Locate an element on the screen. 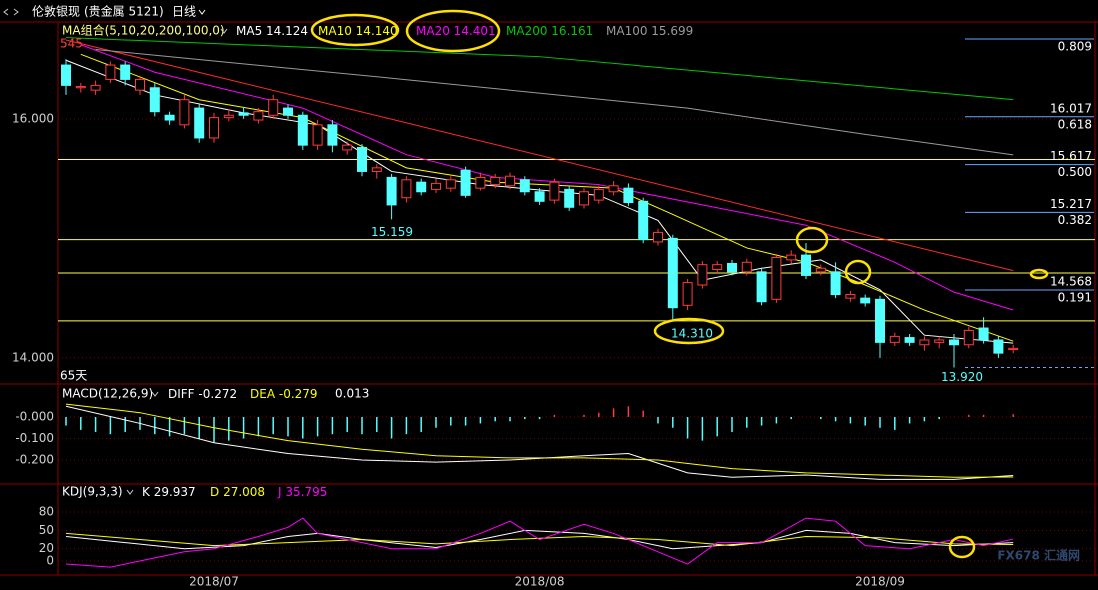 This screenshot has width=1098, height=590. legend-value: 14.124 is located at coordinates (287, 31).